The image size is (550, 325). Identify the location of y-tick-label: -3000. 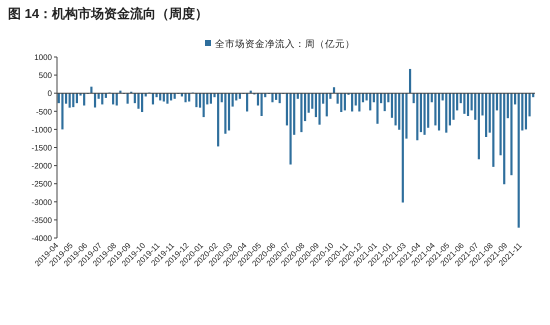
(42, 202).